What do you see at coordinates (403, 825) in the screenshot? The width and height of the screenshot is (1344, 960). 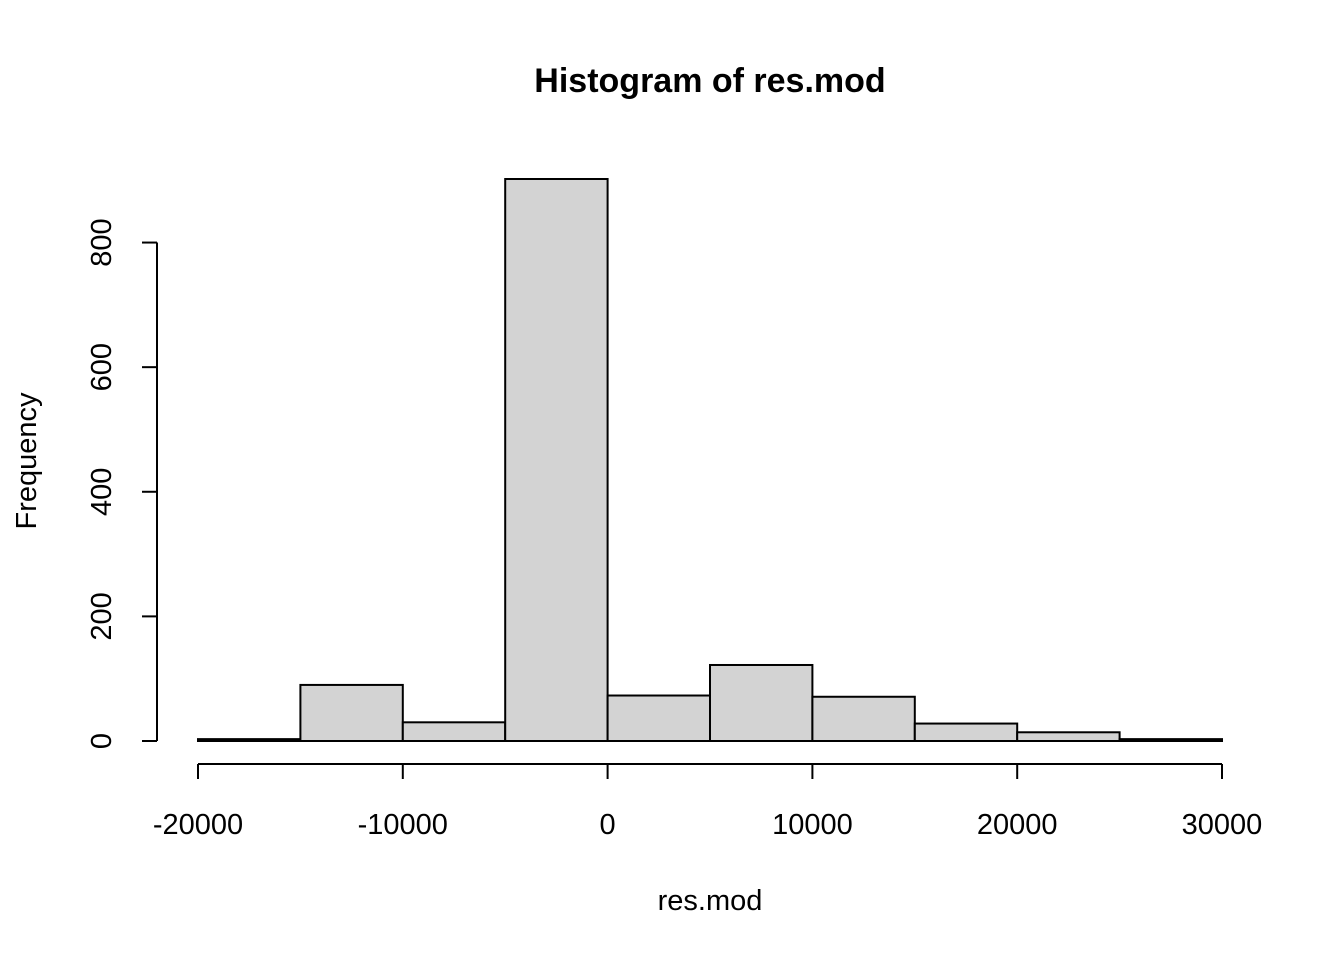 I see `x-tick-label: -10000` at bounding box center [403, 825].